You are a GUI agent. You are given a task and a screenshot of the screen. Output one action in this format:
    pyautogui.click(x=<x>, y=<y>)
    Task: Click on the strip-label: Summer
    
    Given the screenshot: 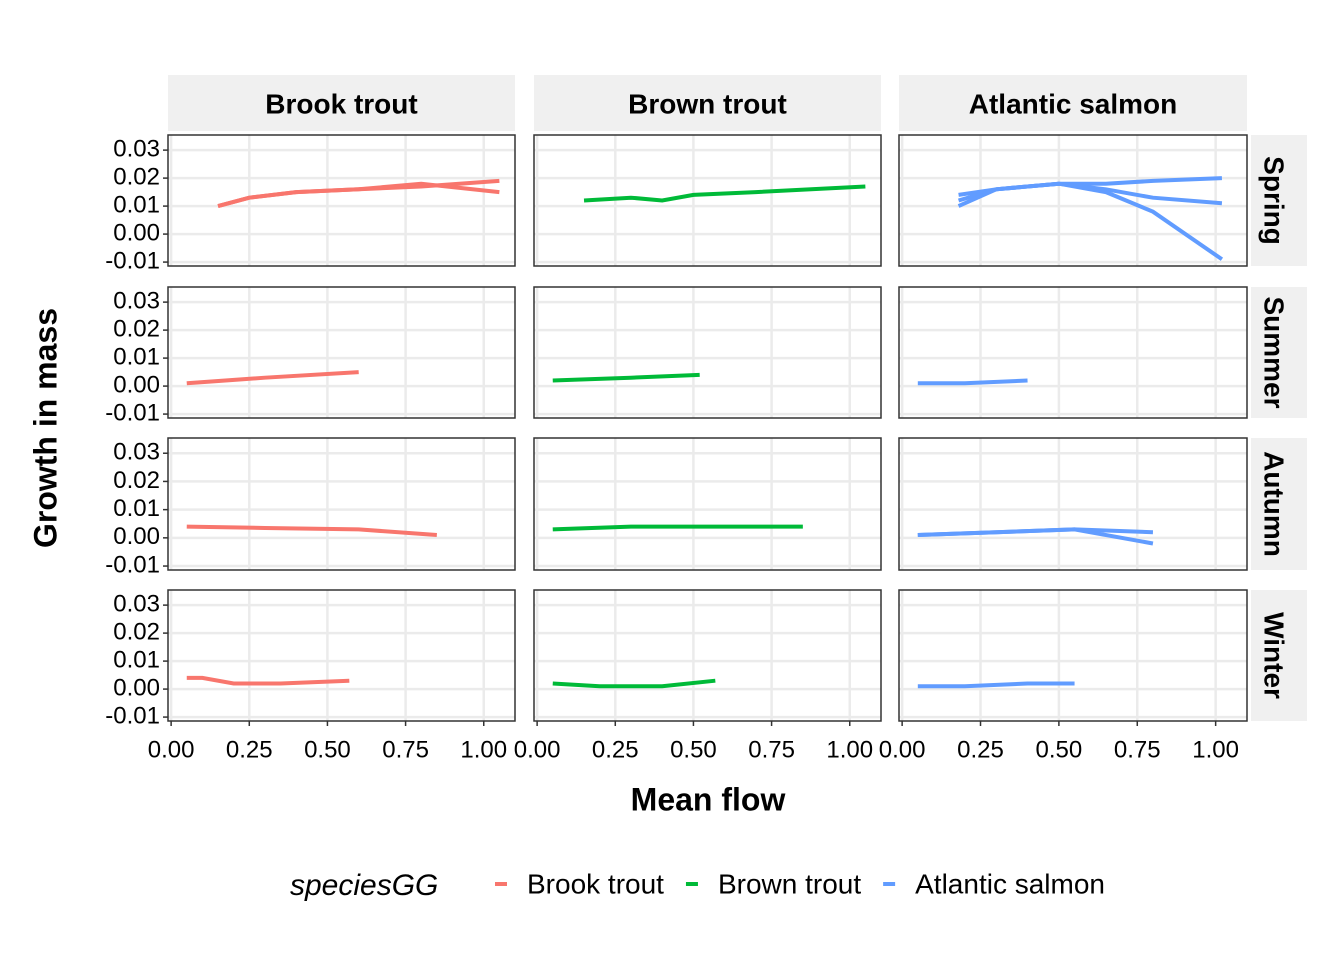 What is the action you would take?
    pyautogui.click(x=1274, y=352)
    